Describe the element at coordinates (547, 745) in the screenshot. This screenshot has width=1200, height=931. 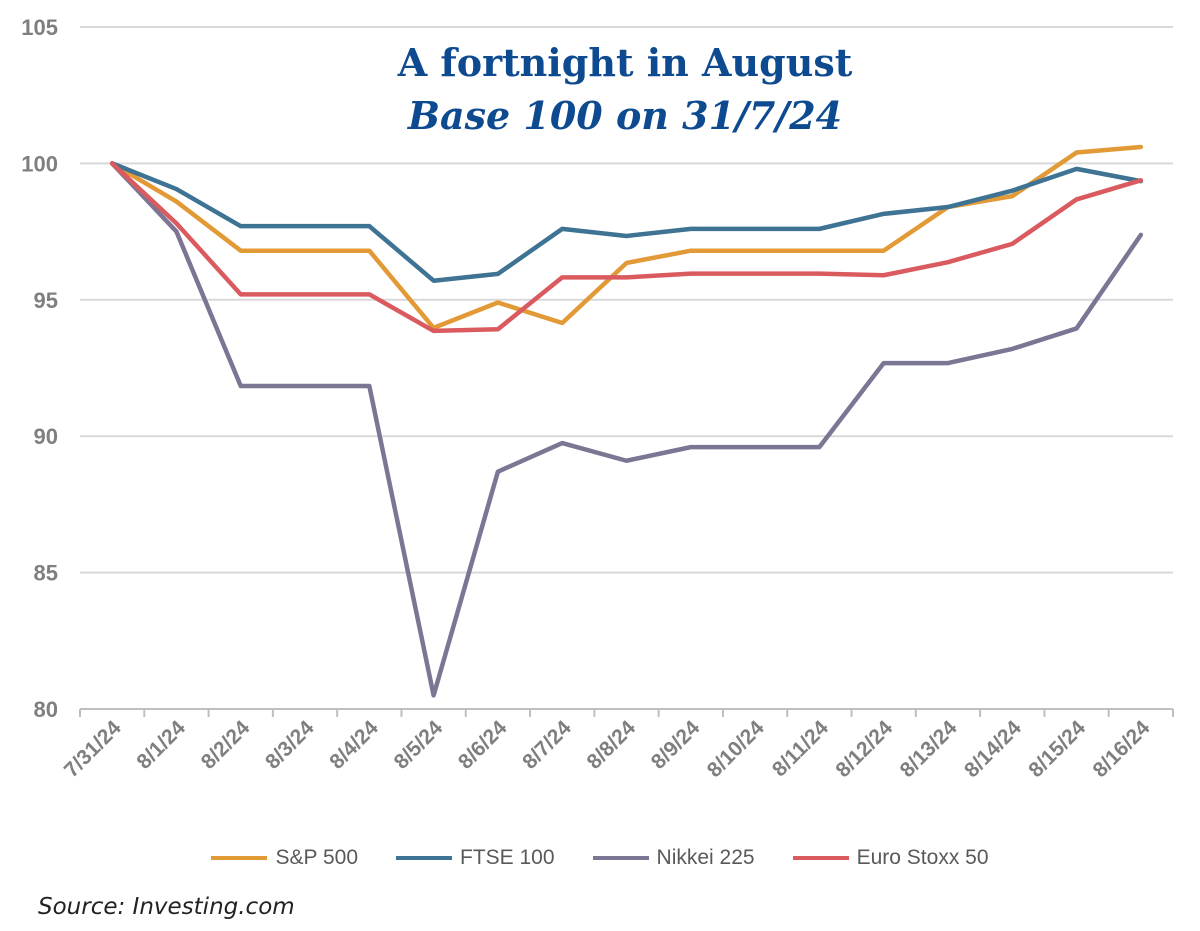
I see `x-tick-label: 8/7/24` at that location.